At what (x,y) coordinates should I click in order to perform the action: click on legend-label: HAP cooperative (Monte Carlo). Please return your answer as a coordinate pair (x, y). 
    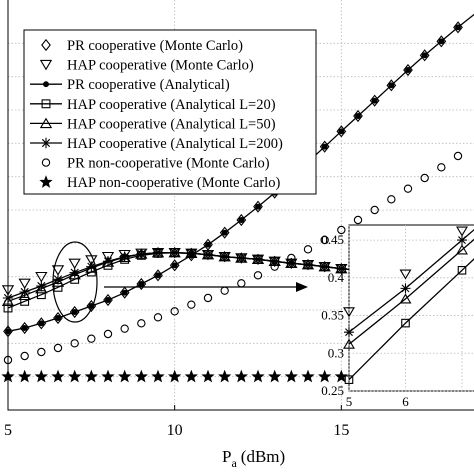
    Looking at the image, I should click on (160, 66).